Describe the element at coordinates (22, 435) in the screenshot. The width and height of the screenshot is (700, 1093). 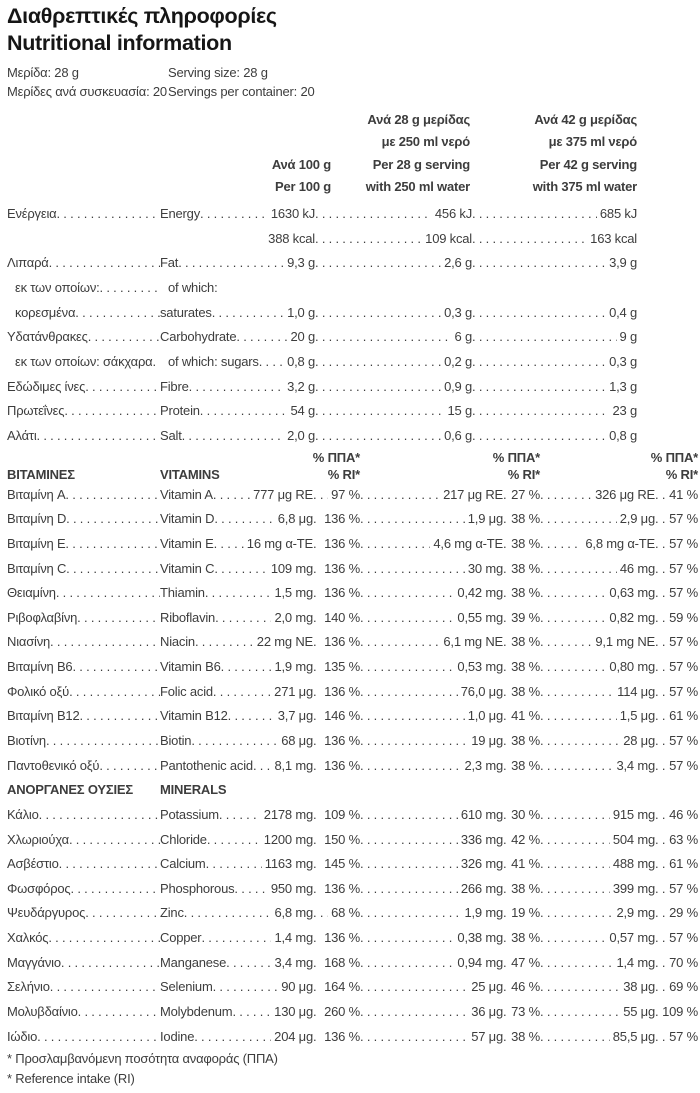
I see `nutrient-name-greek: Αλάτι` at that location.